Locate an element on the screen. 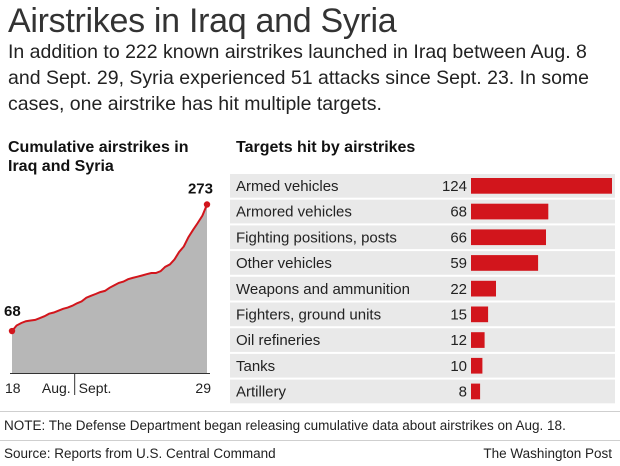  x-tick-label: Sept. is located at coordinates (95, 388).